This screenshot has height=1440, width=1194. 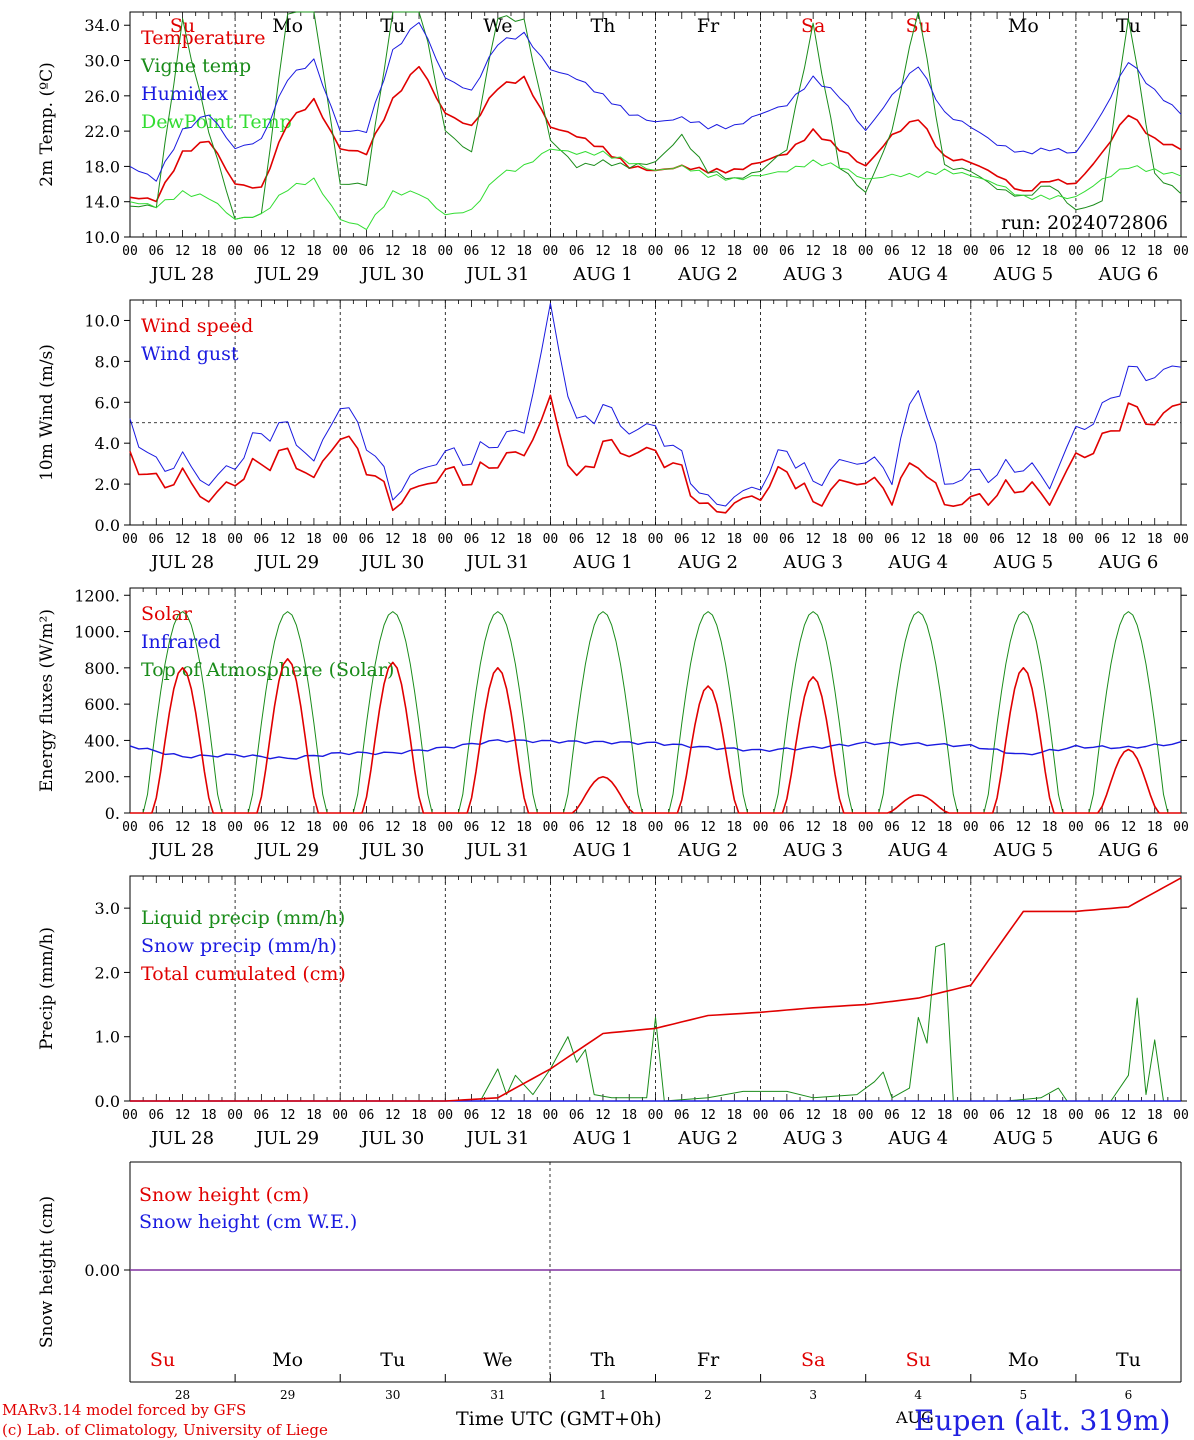 What do you see at coordinates (391, 562) in the screenshot?
I see `date-label: JUL 30` at bounding box center [391, 562].